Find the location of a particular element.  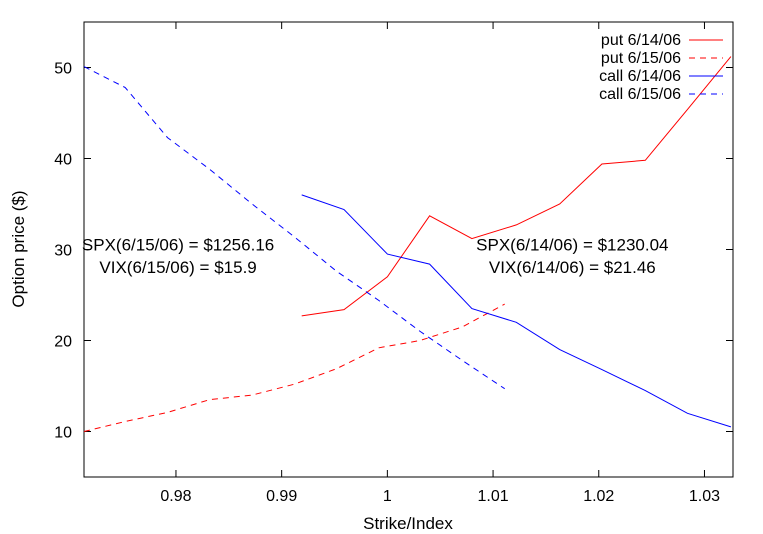

x-tick-label: 0.98 is located at coordinates (175, 496).